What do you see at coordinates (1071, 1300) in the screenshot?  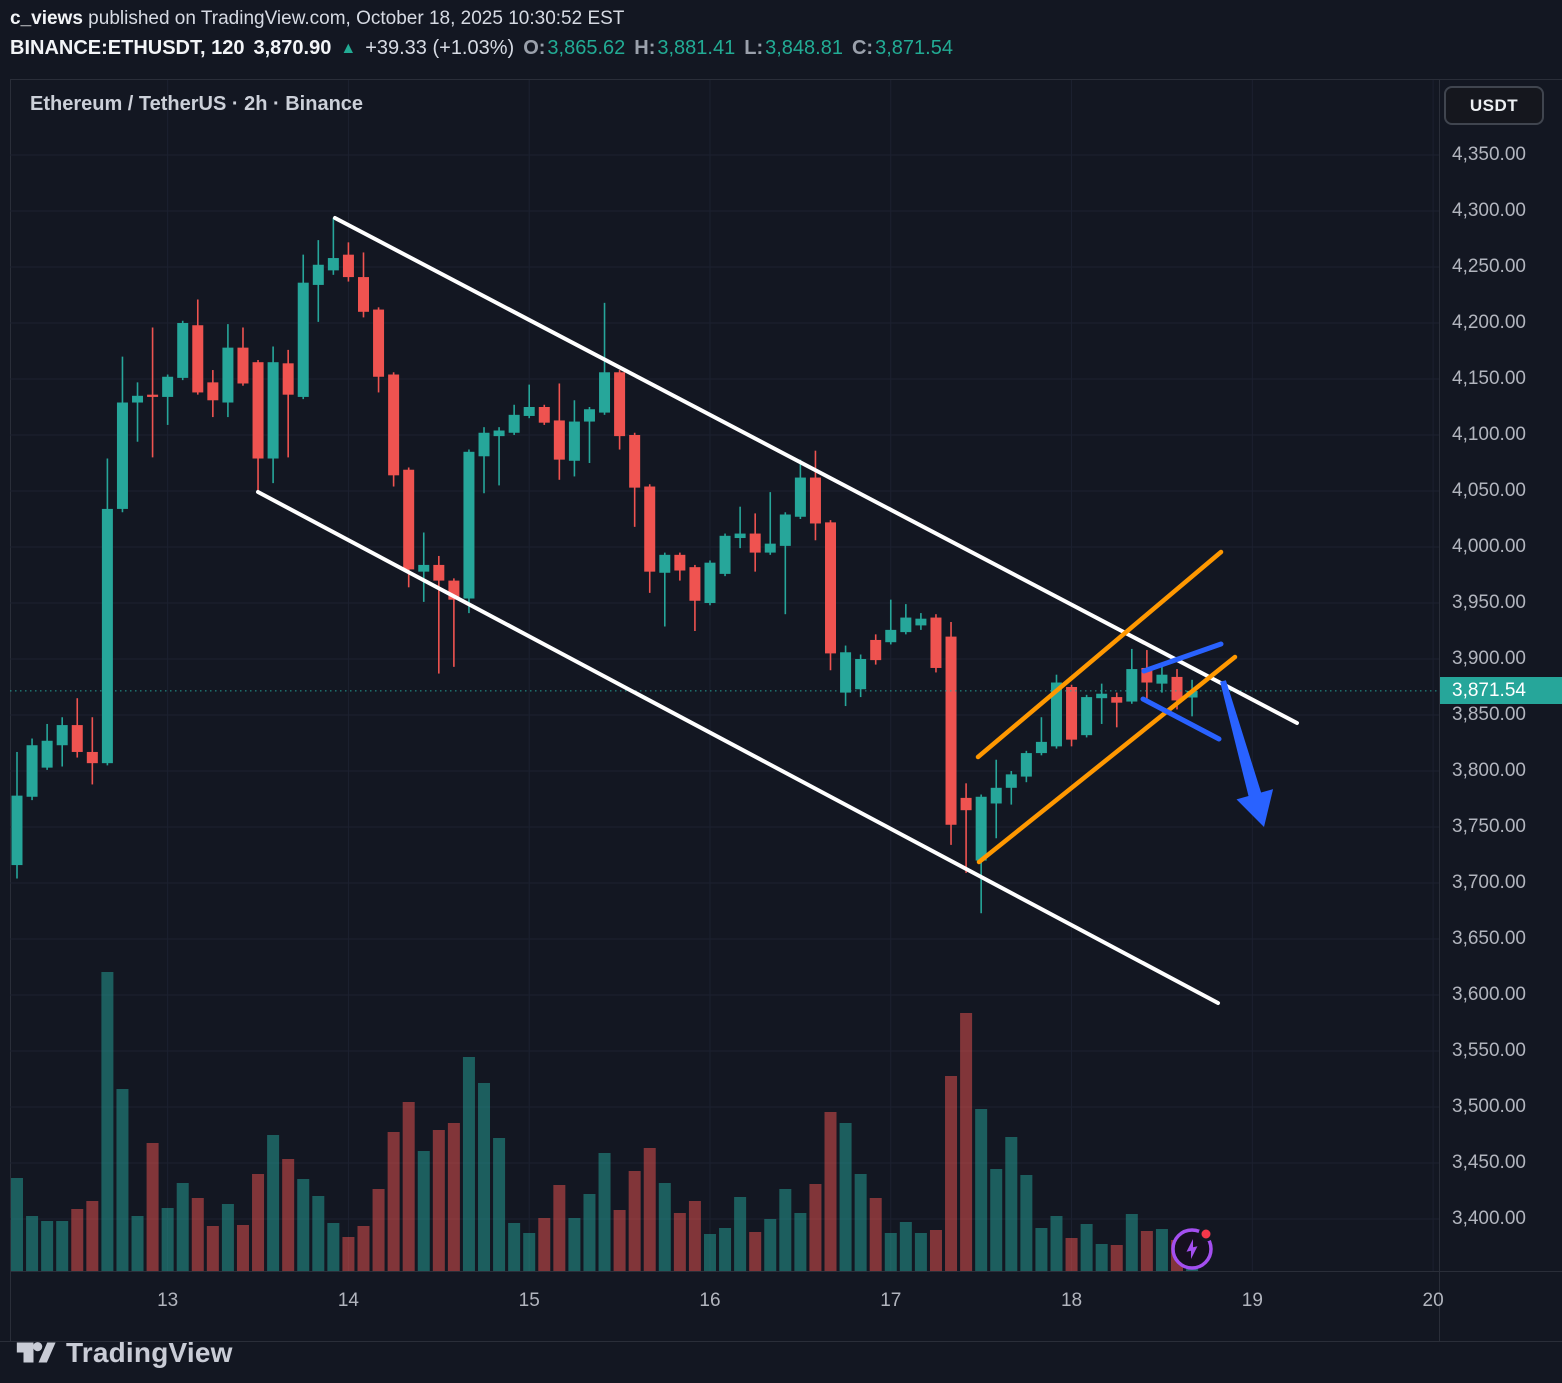 I see `time-tick-label: 18` at bounding box center [1071, 1300].